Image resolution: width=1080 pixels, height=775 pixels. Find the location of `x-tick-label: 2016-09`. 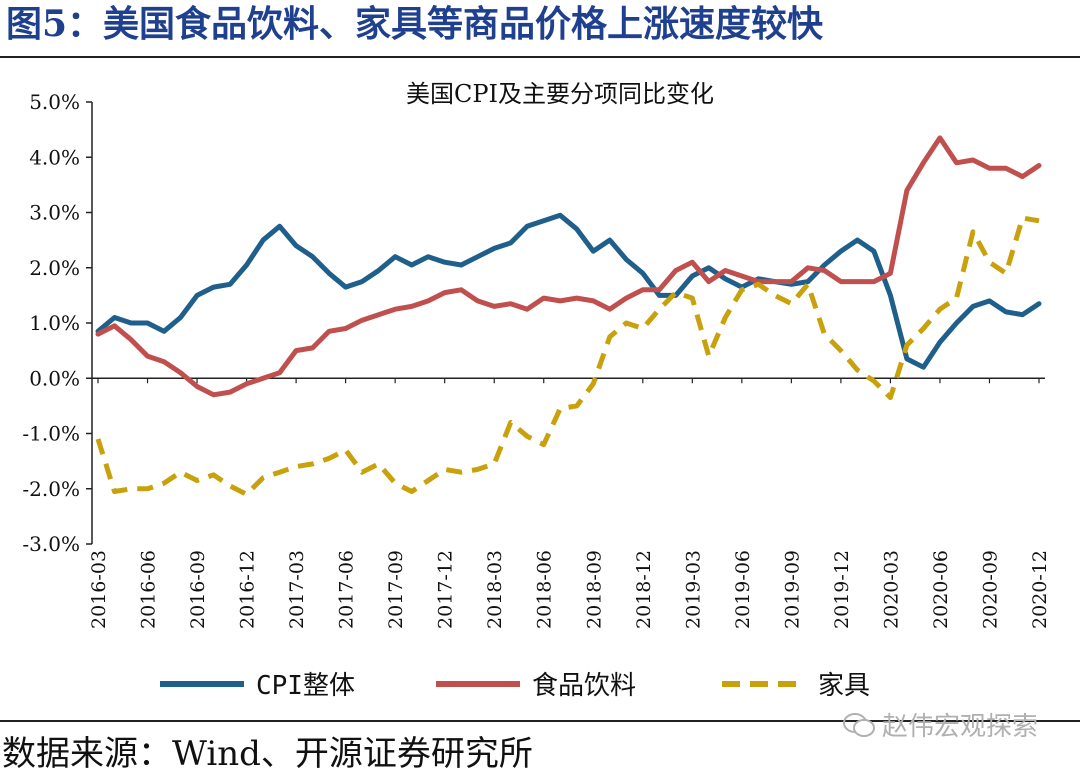

x-tick-label: 2016-09 is located at coordinates (198, 589).